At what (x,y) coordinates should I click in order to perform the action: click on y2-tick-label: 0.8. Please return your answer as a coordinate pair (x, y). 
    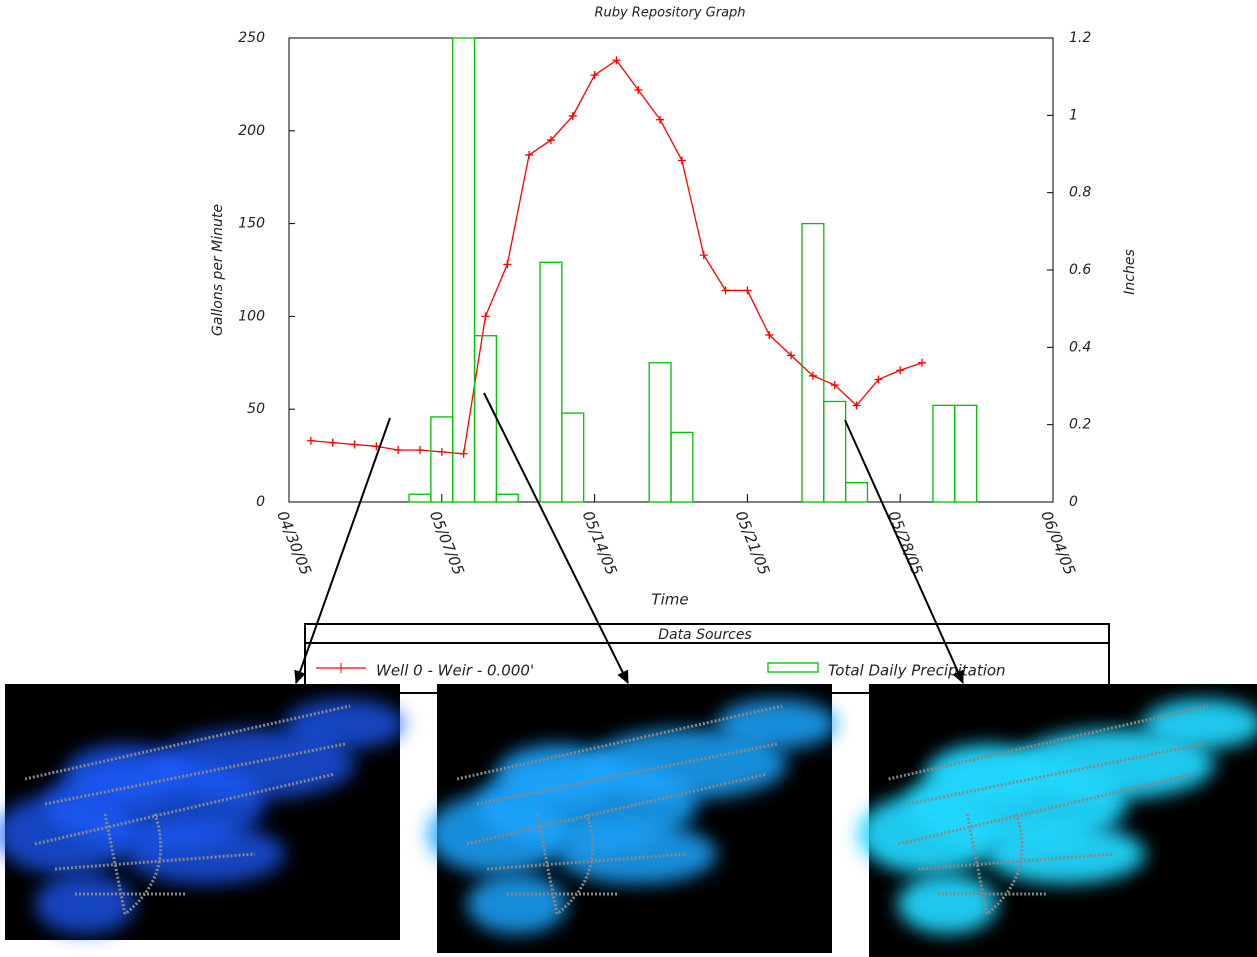
    Looking at the image, I should click on (1080, 193).